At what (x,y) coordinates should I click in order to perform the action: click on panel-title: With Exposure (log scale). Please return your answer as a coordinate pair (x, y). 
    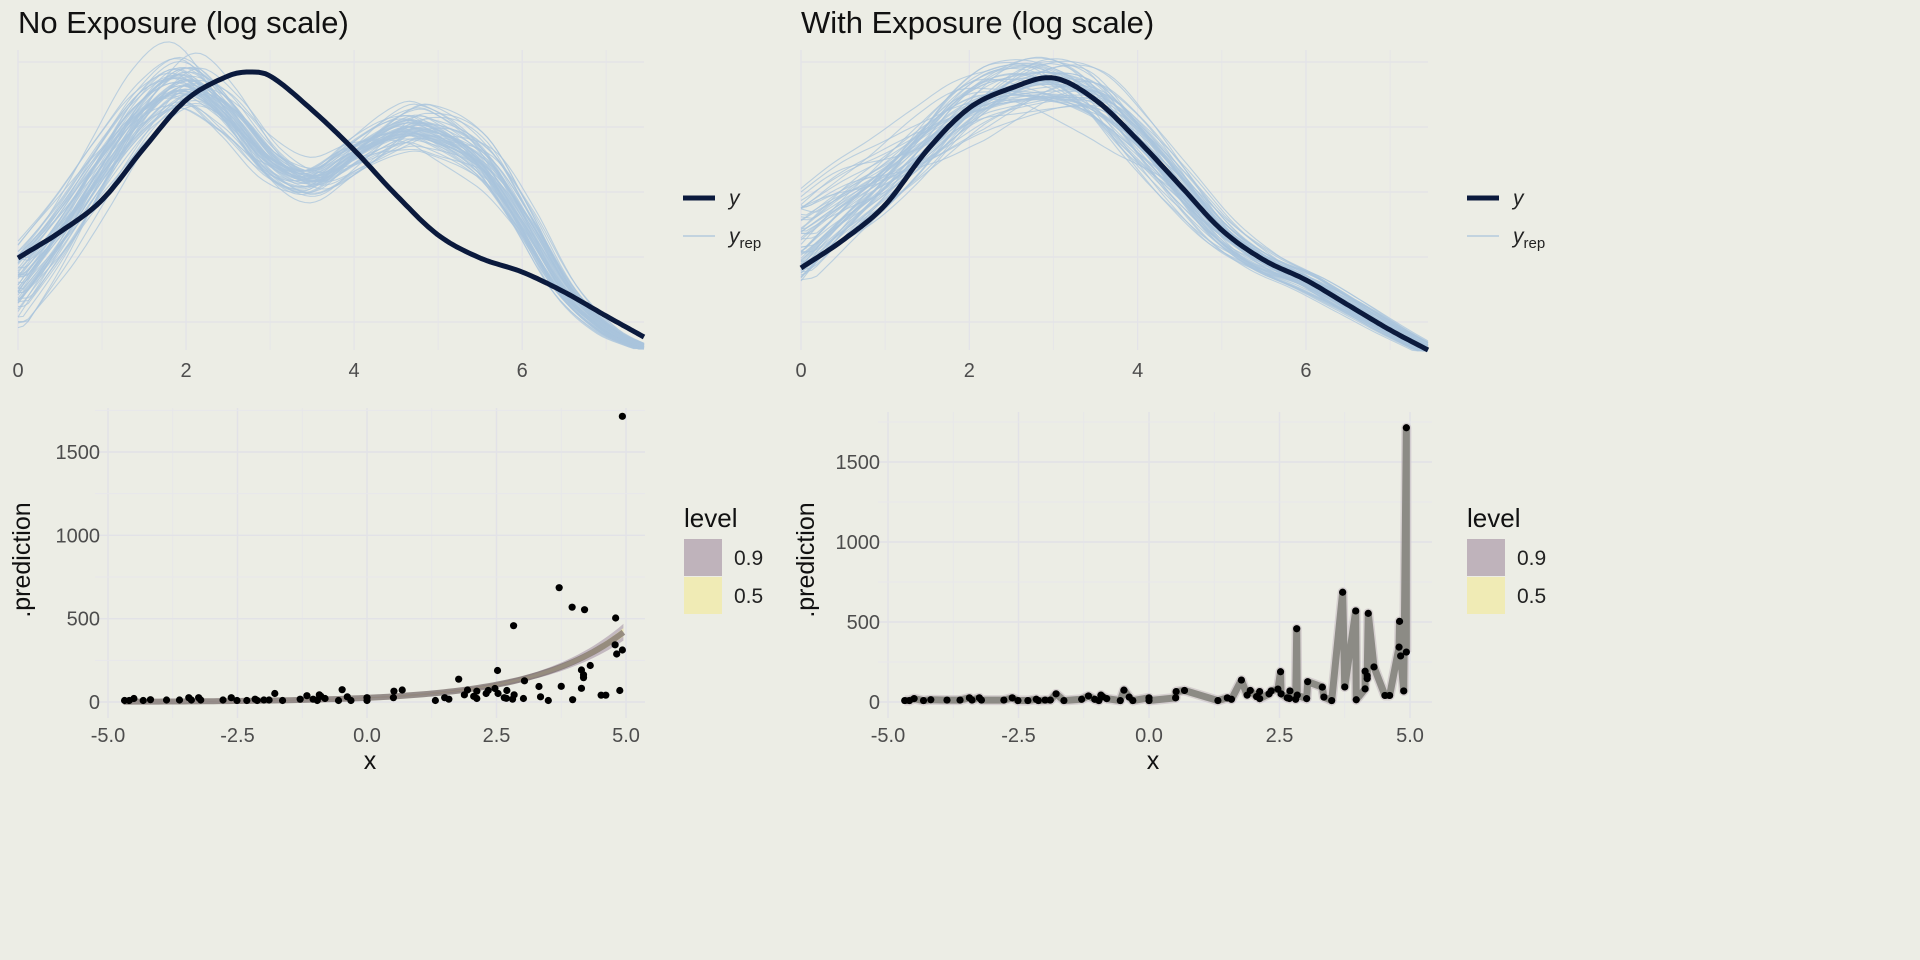
    Looking at the image, I should click on (977, 22).